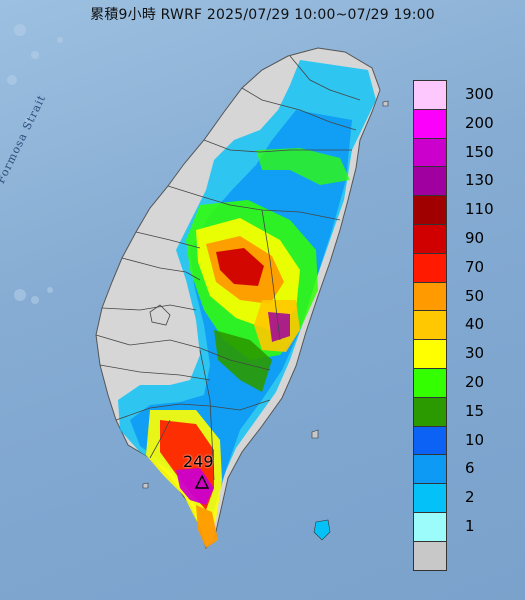  Describe the element at coordinates (315, 434) in the screenshot. I see `green-island` at that location.